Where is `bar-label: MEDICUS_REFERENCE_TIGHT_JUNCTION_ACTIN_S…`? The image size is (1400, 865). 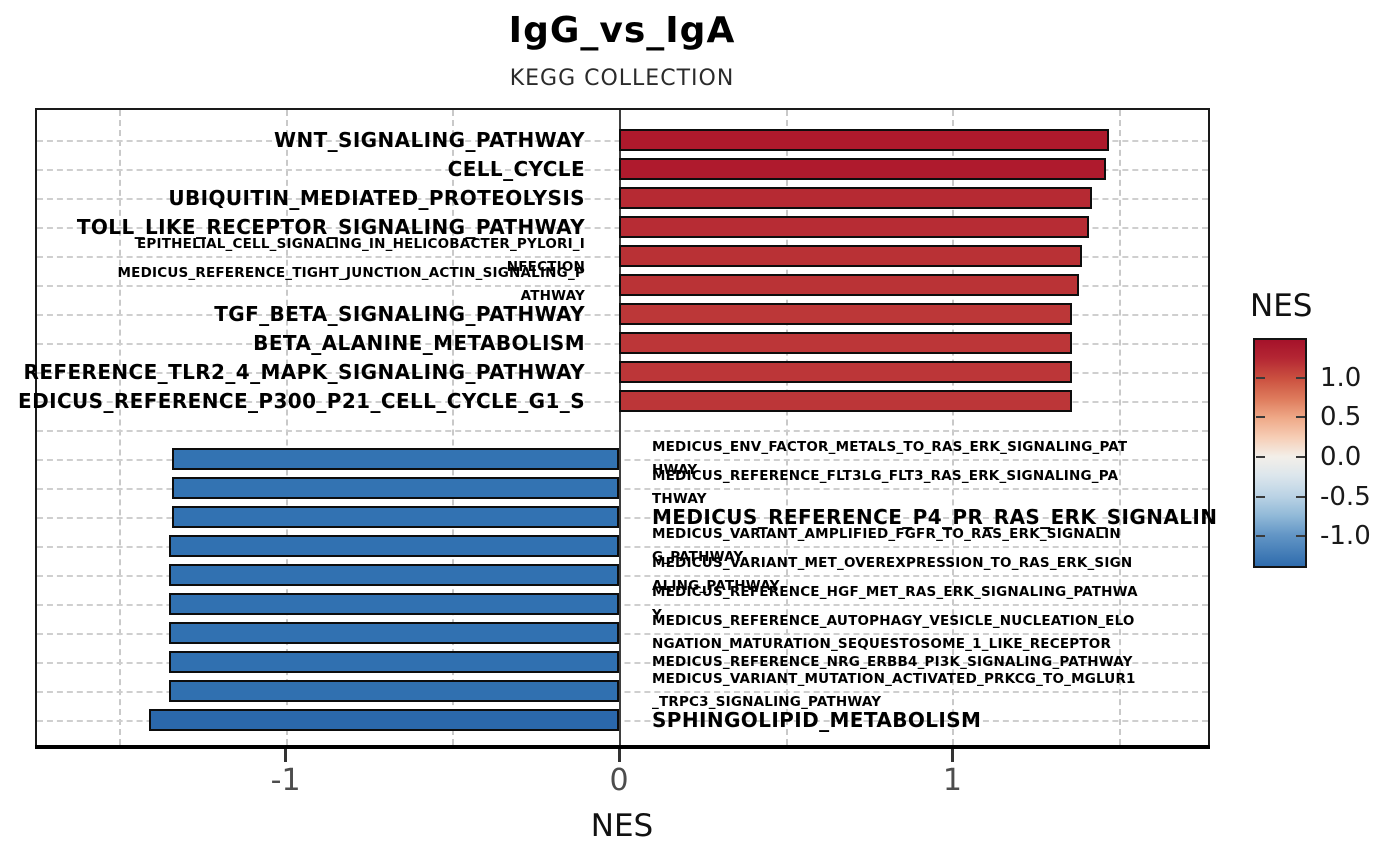
bar-label: MEDICUS_REFERENCE_TIGHT_JUNCTION_ACTIN_S… is located at coordinates (351, 284).